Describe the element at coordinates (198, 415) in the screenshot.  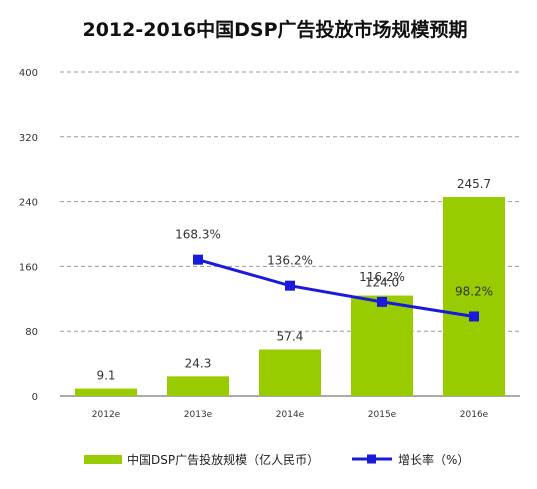
I see `x-tick-label: 2013e` at that location.